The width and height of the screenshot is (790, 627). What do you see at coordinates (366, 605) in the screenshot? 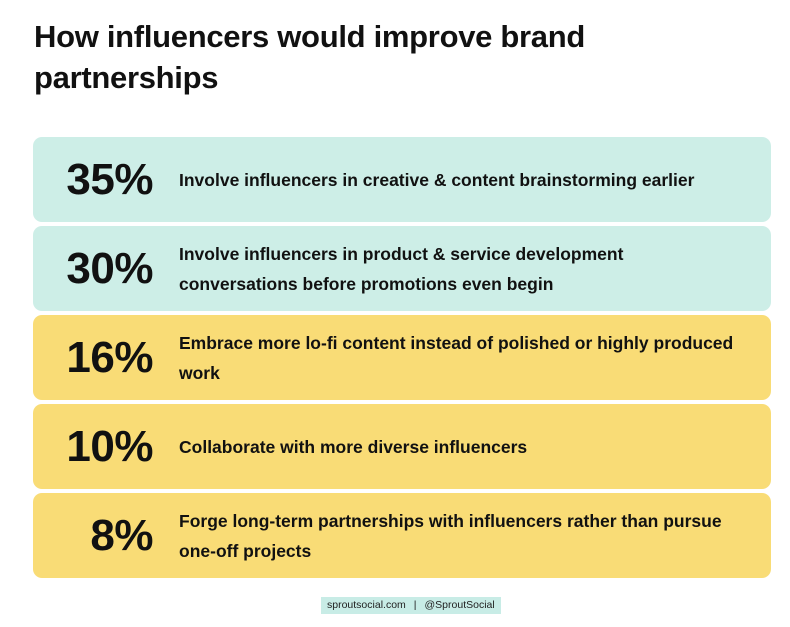
I see `footer-site: sproutsocial.com` at bounding box center [366, 605].